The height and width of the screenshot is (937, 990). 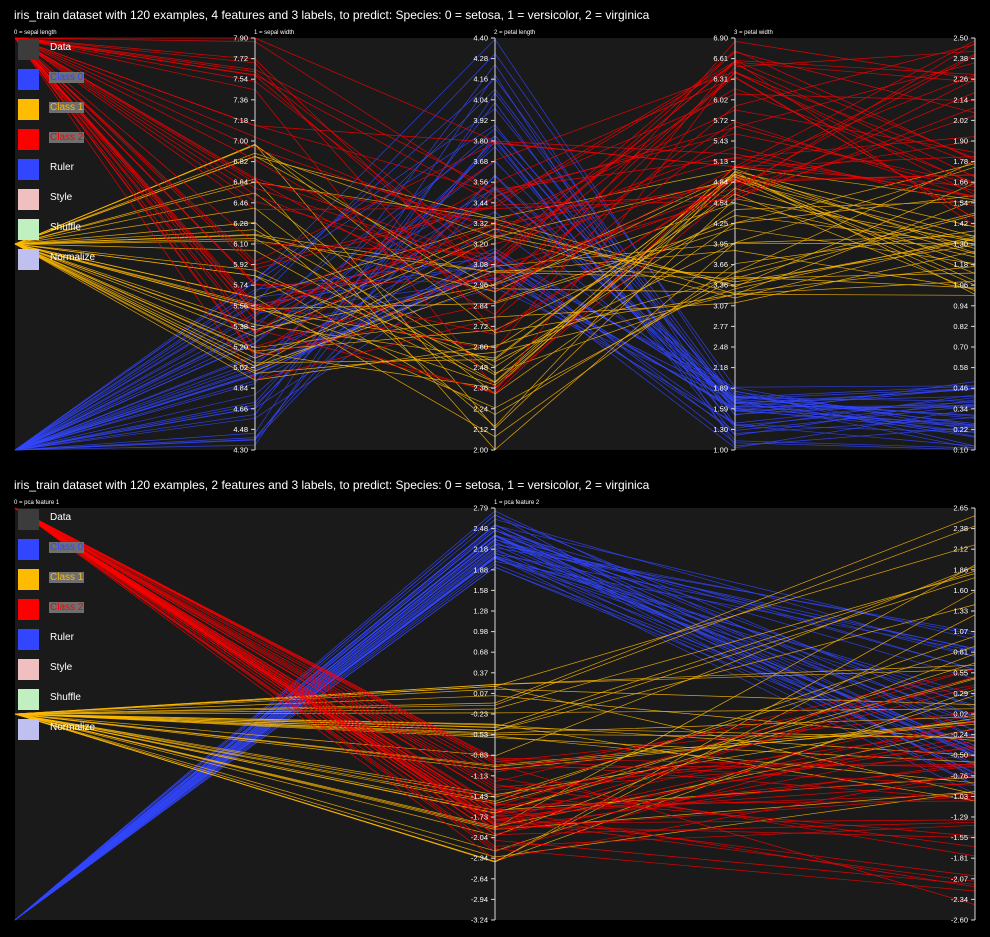 I want to click on tick-label: 0.07, so click(x=480, y=693).